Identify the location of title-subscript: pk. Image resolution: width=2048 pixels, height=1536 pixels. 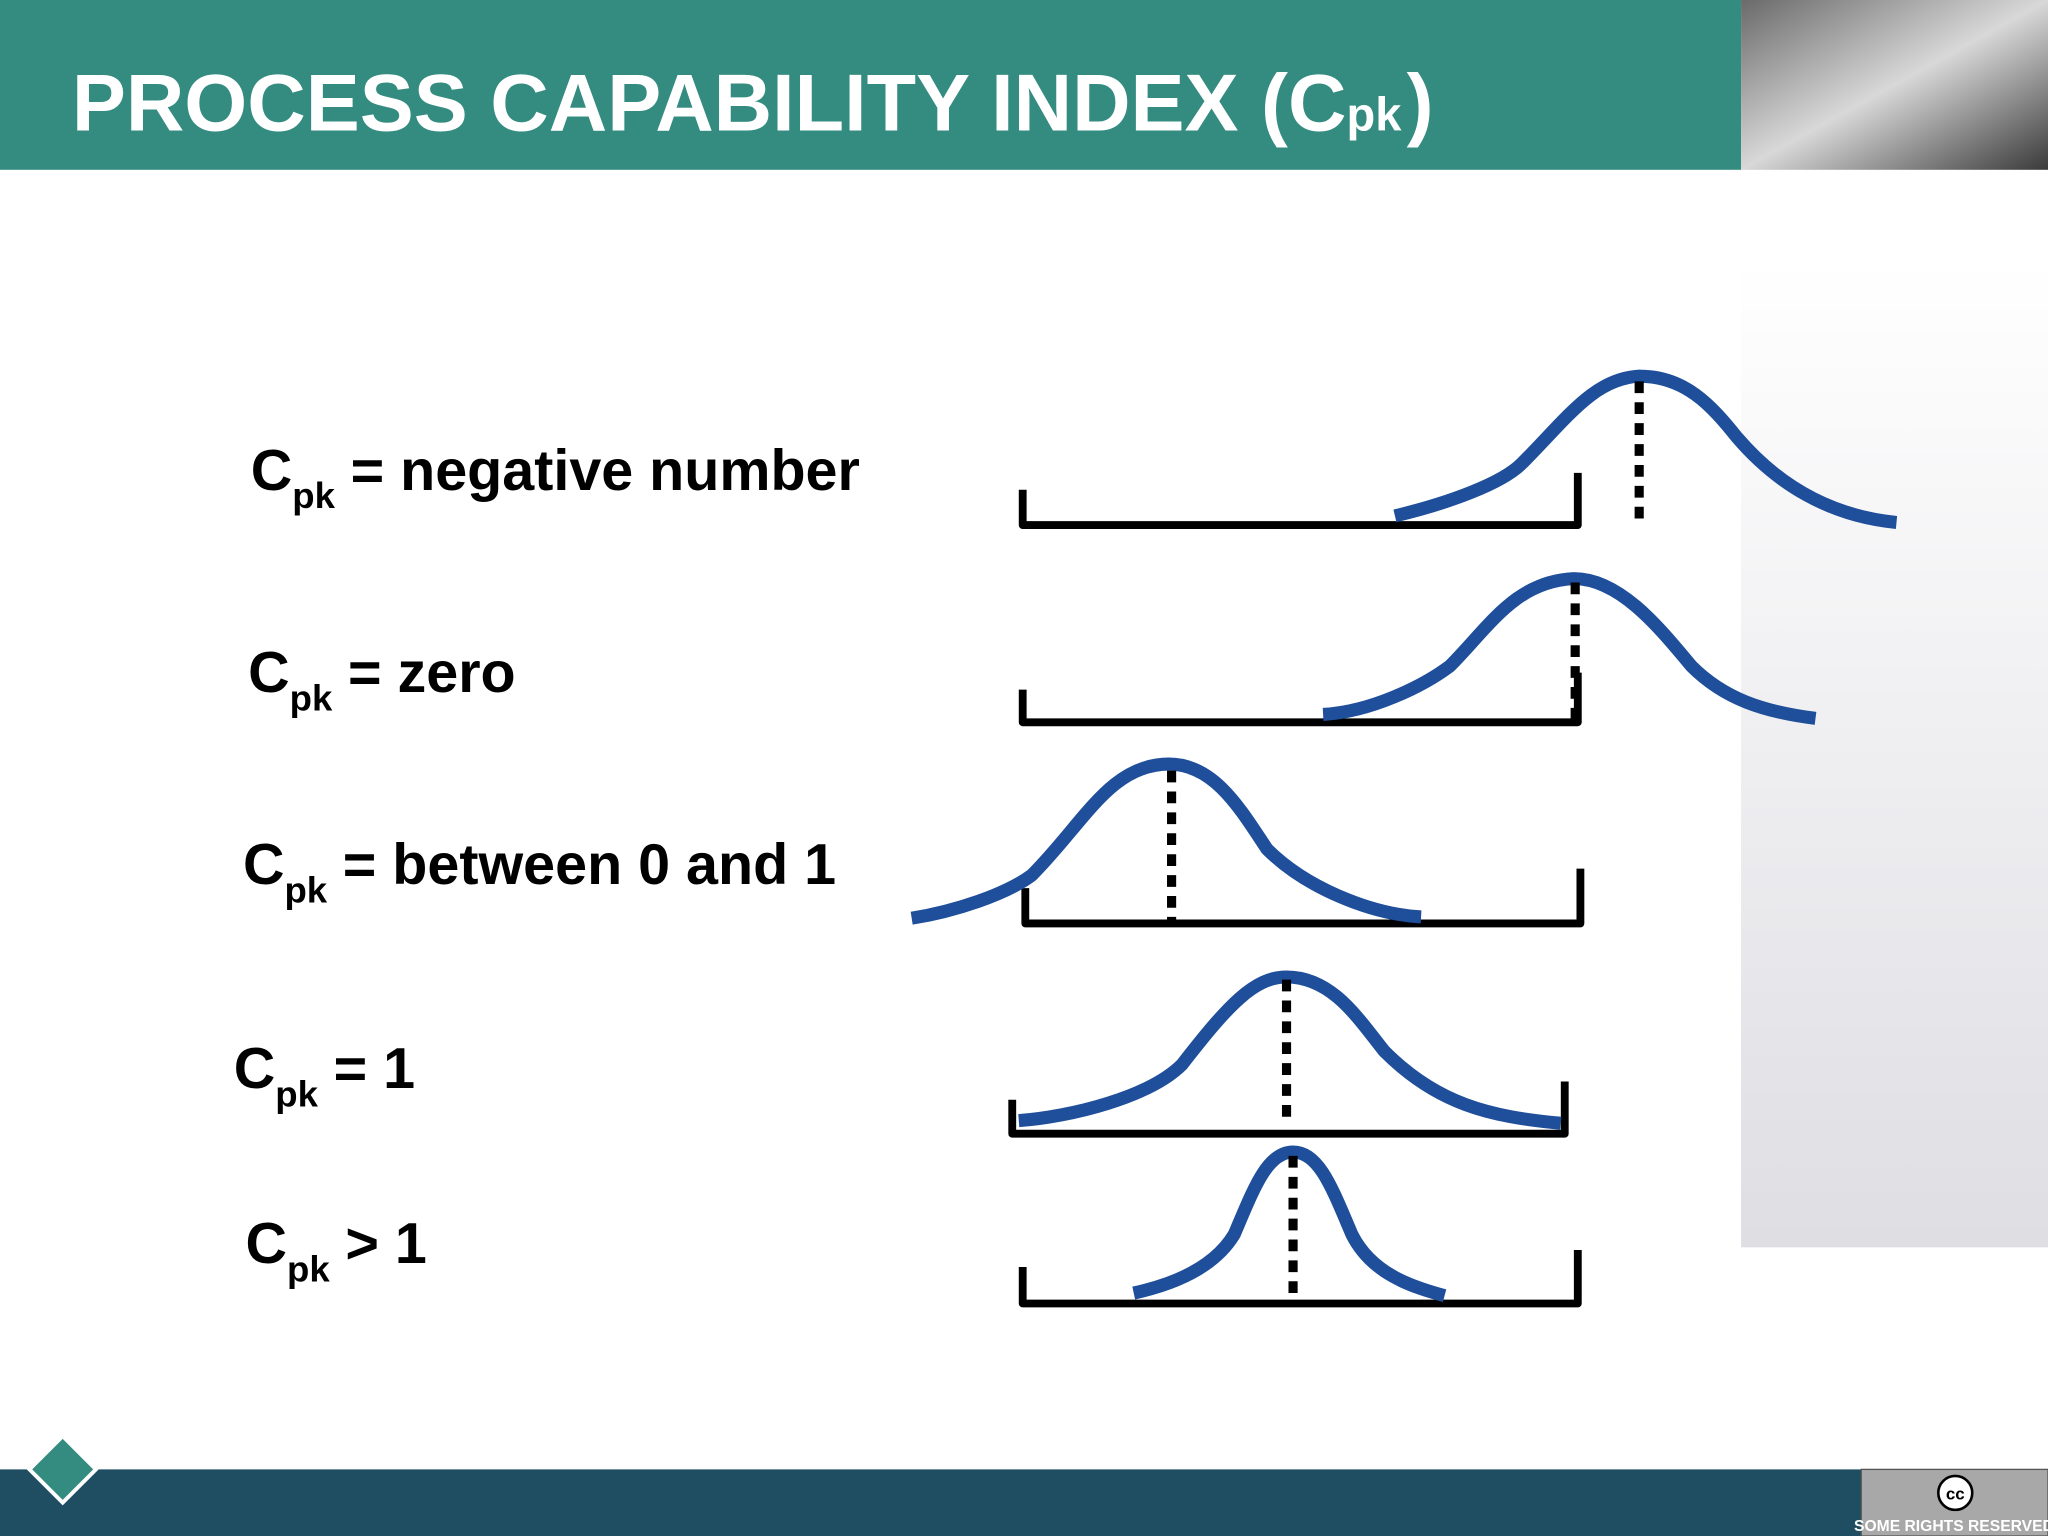
(1375, 114).